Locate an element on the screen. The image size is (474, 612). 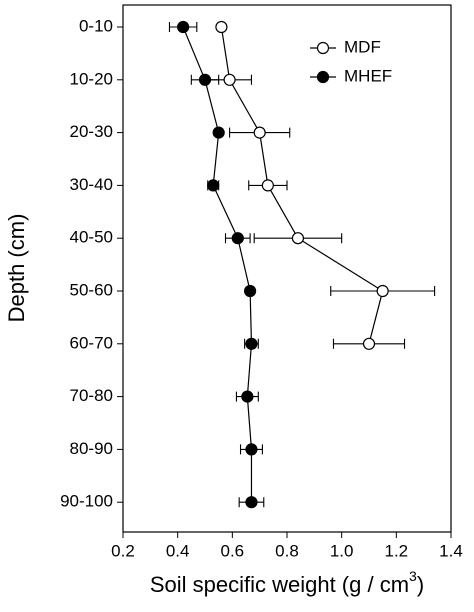
y-tick-label: 60-70 is located at coordinates (91, 342).